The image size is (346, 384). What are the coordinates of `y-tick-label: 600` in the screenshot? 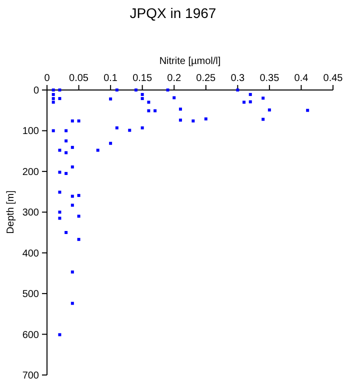 It's located at (31, 335).